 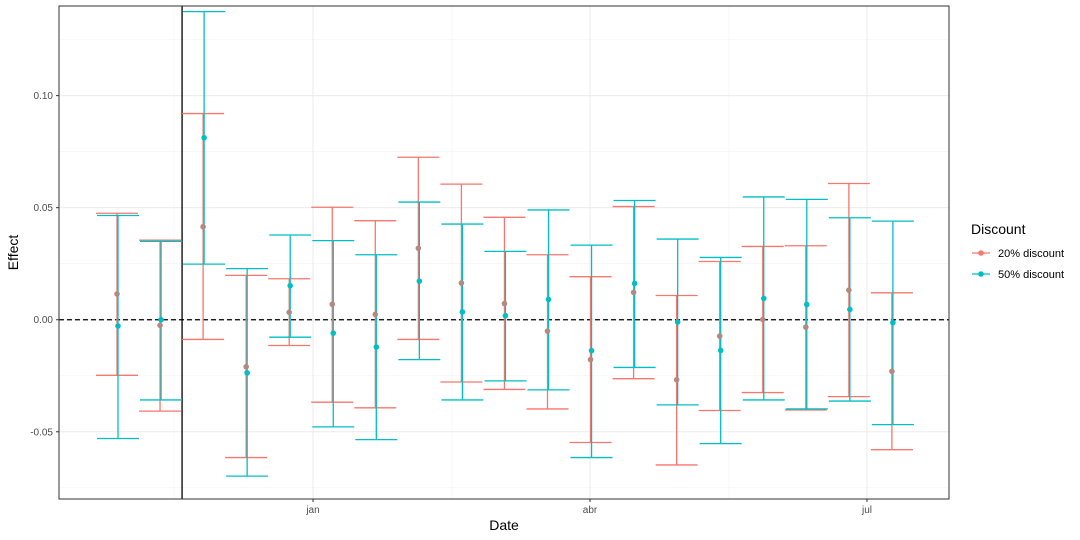 What do you see at coordinates (41, 432) in the screenshot?
I see `y-tick-label: -0.05` at bounding box center [41, 432].